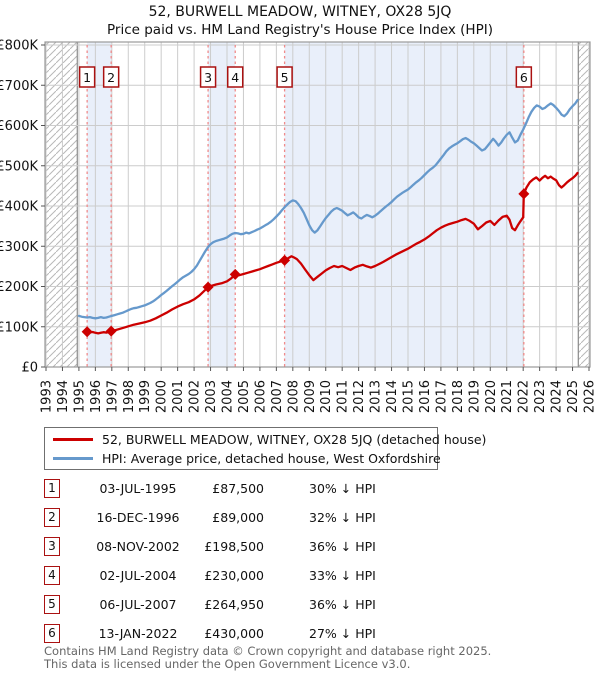 The image size is (600, 680). What do you see at coordinates (392, 396) in the screenshot?
I see `x-axis-tick-label: 2014` at bounding box center [392, 396].